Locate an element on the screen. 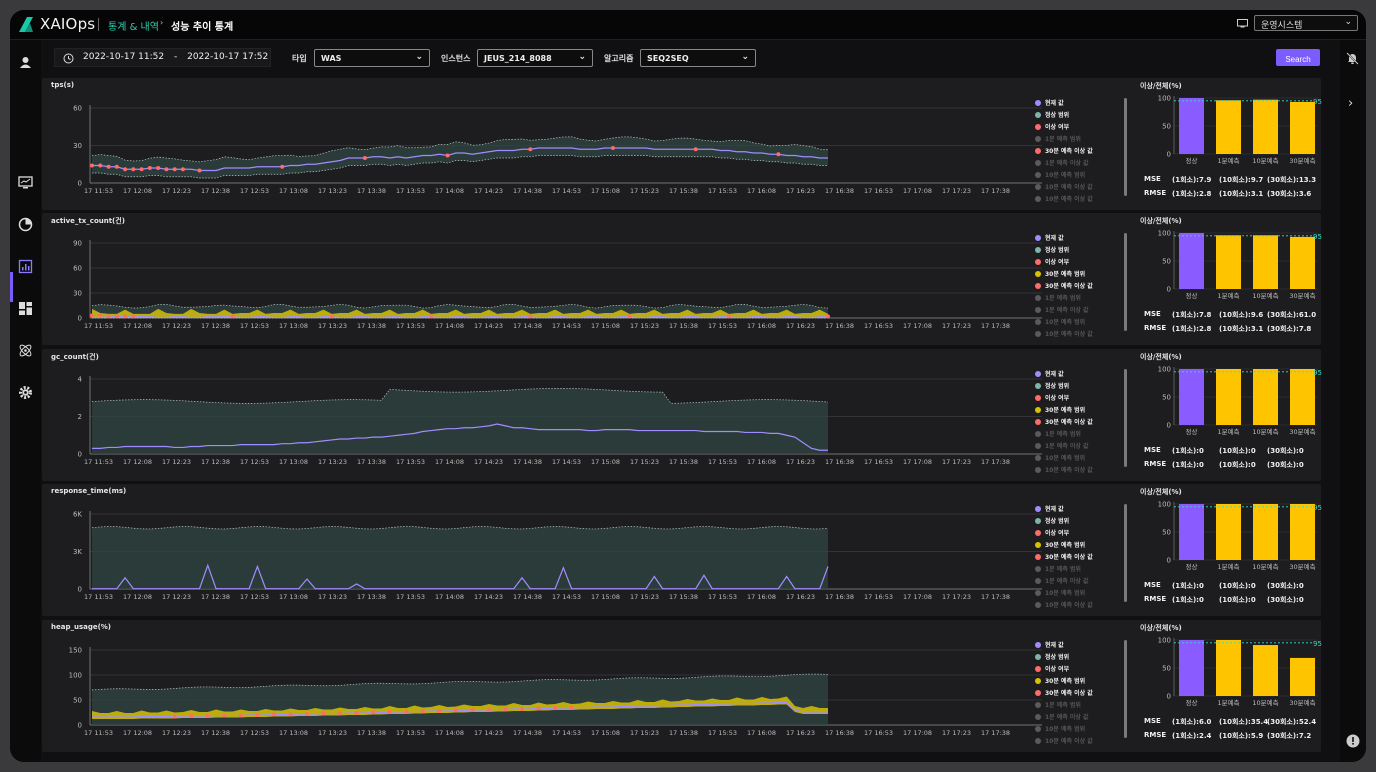 This screenshot has width=1376, height=772. atom-icon is located at coordinates (25, 350).